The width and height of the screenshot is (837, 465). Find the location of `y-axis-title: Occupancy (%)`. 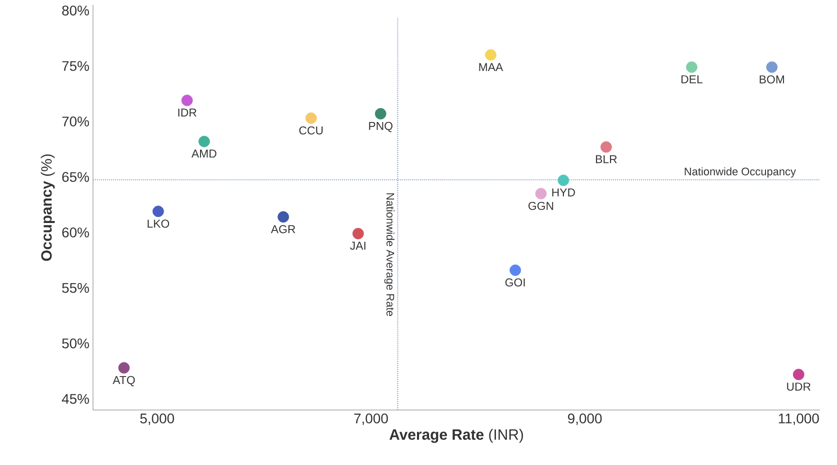

y-axis-title: Occupancy (%) is located at coordinates (47, 207).